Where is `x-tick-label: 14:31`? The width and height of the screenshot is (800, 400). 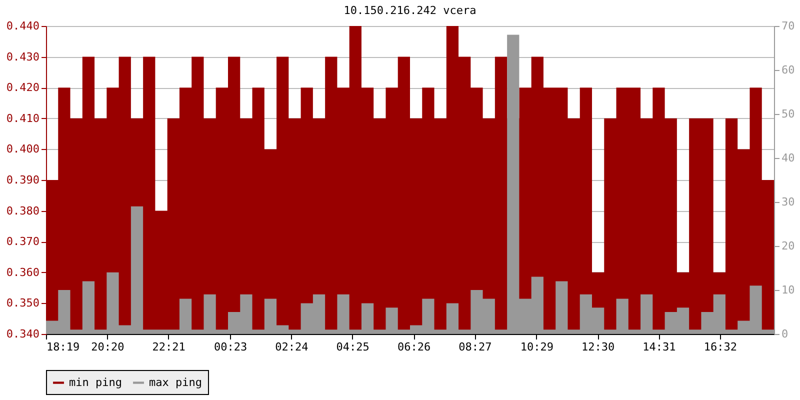
x-tick-label: 14:31 is located at coordinates (659, 347).